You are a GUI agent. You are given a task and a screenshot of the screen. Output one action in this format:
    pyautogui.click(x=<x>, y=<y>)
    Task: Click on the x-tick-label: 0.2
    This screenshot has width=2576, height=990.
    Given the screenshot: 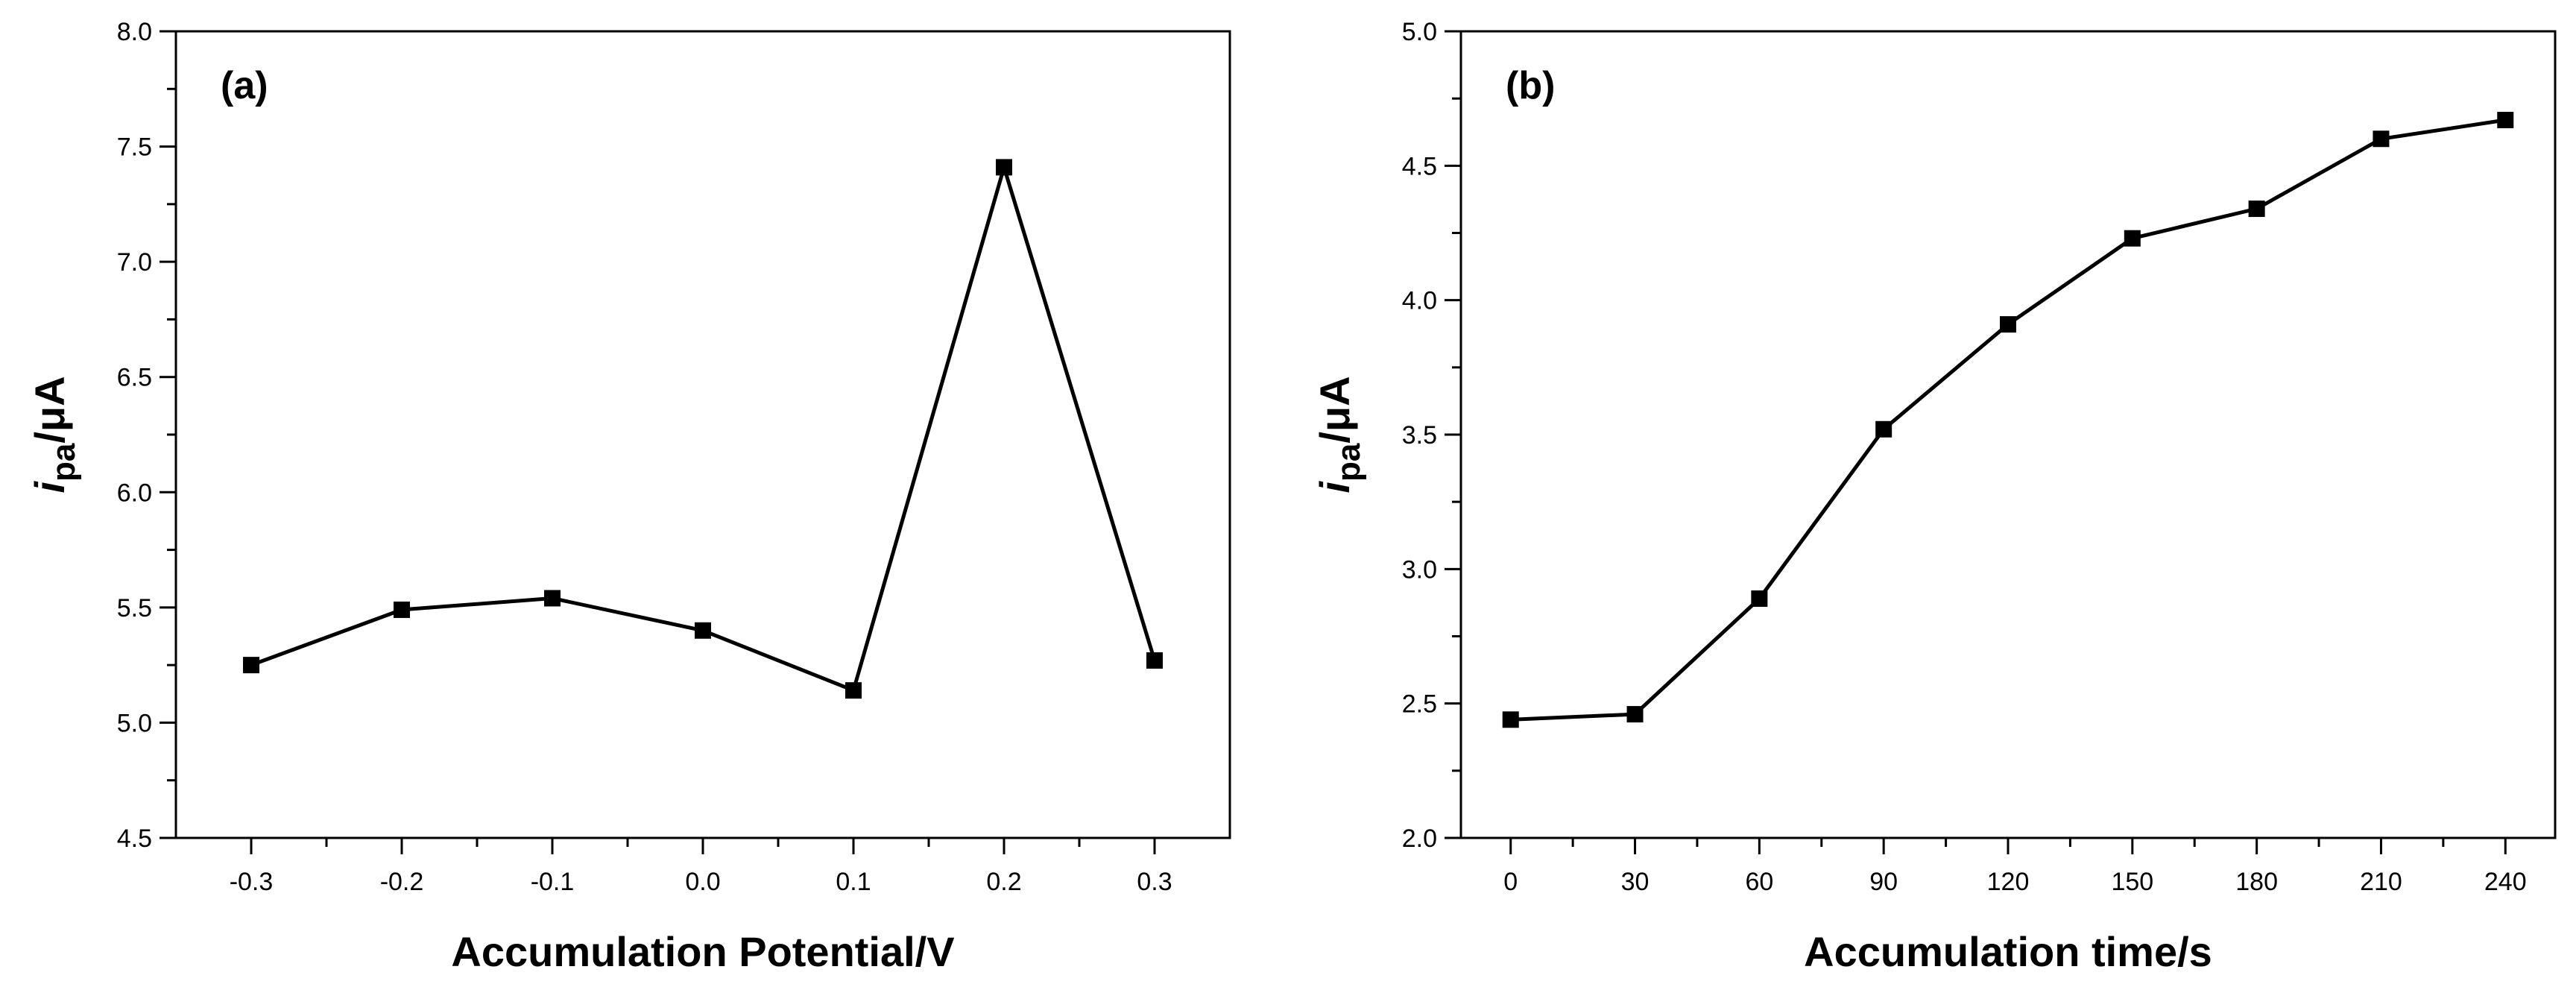 What is the action you would take?
    pyautogui.click(x=1003, y=882)
    